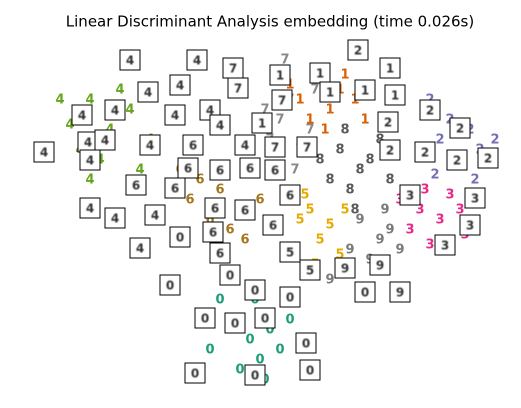 This screenshot has width=521, height=408. Describe the element at coordinates (329, 110) in the screenshot. I see `digit-point: 1` at that location.